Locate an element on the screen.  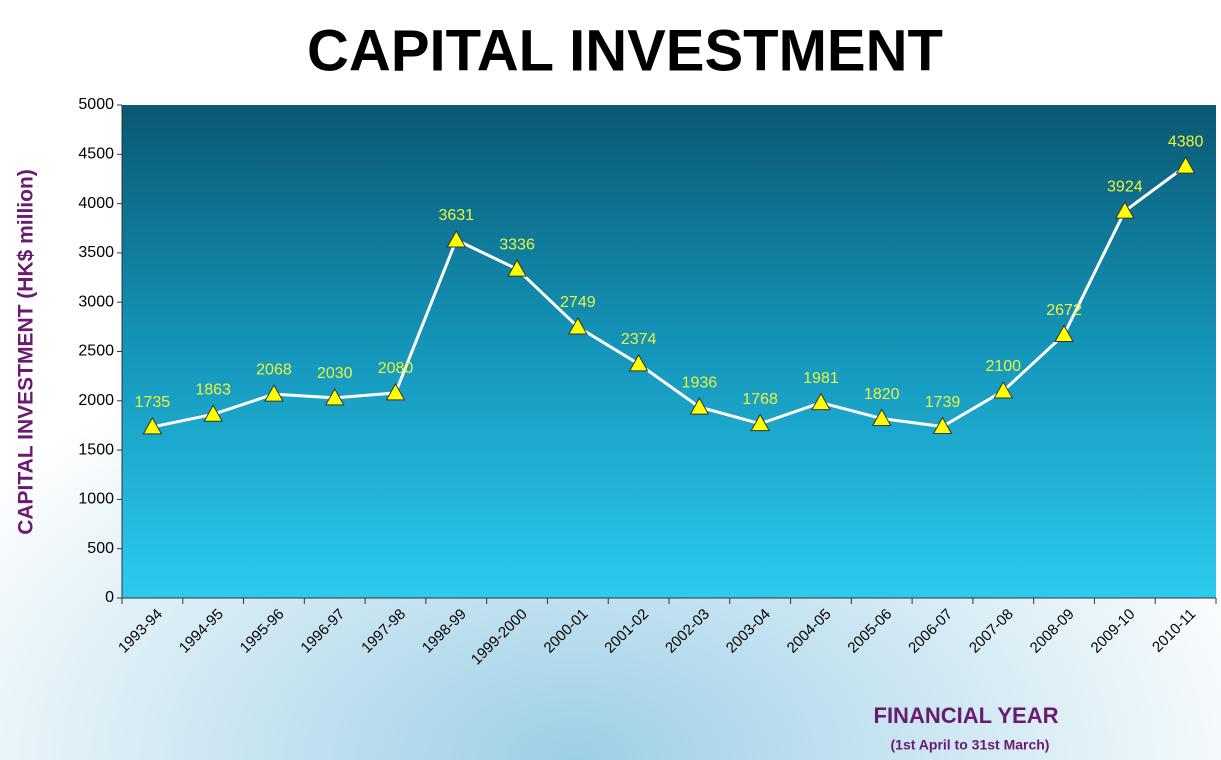
value-label: 2100 is located at coordinates (1003, 366).